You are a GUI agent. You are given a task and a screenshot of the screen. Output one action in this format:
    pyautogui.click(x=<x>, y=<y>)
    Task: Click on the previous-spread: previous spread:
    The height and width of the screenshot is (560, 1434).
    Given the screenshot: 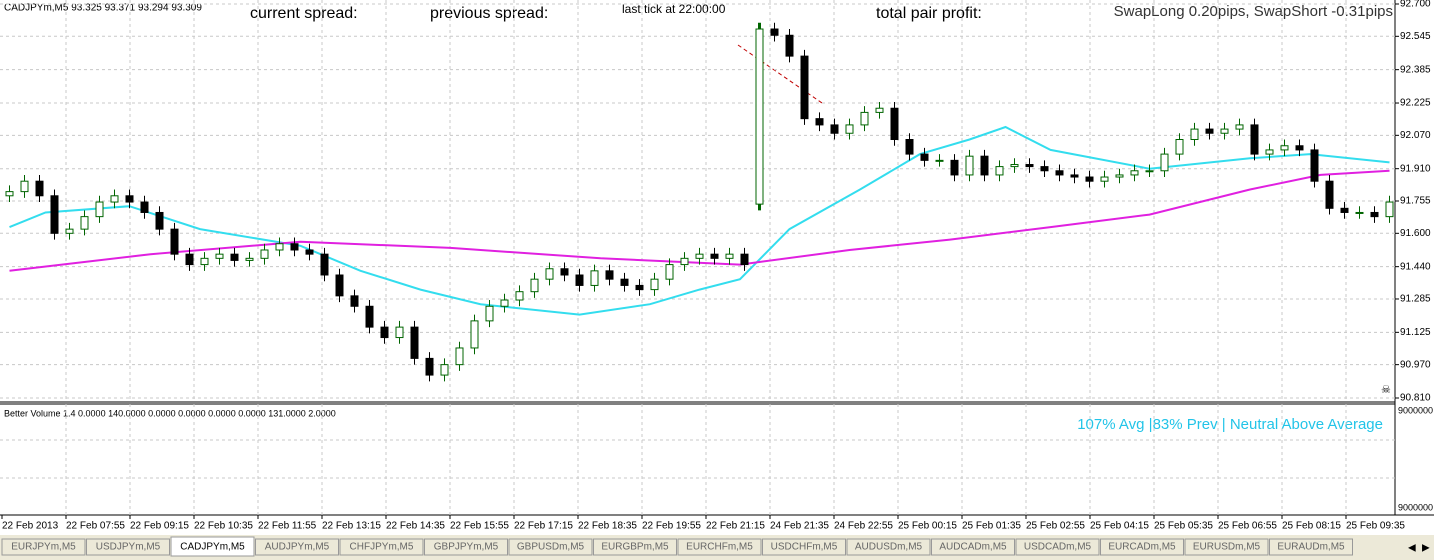 What is the action you would take?
    pyautogui.click(x=489, y=13)
    